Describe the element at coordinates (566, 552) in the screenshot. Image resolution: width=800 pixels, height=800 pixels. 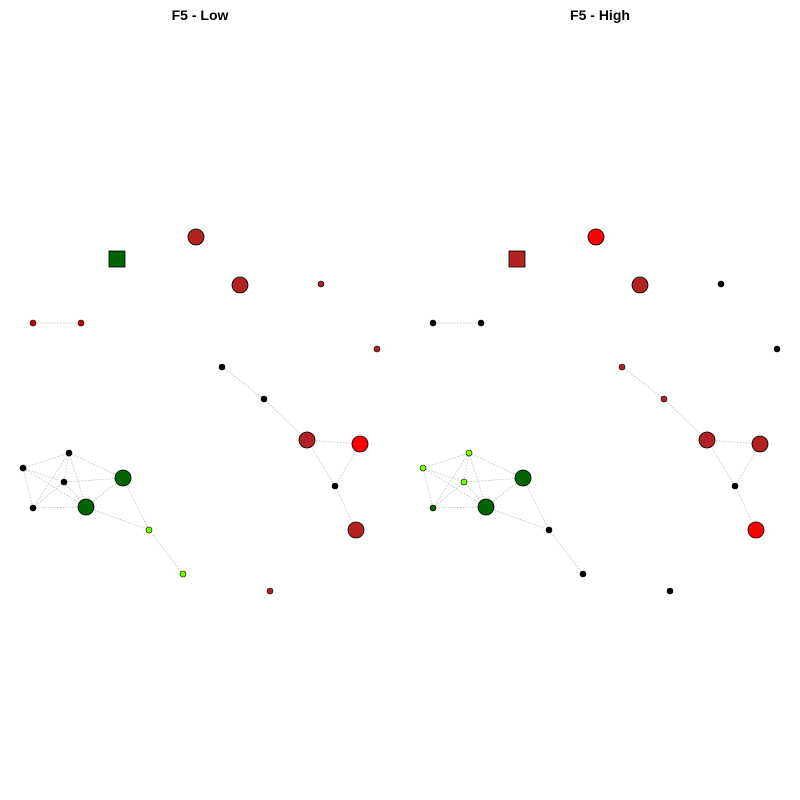
I see `edge-l1-l2-high` at that location.